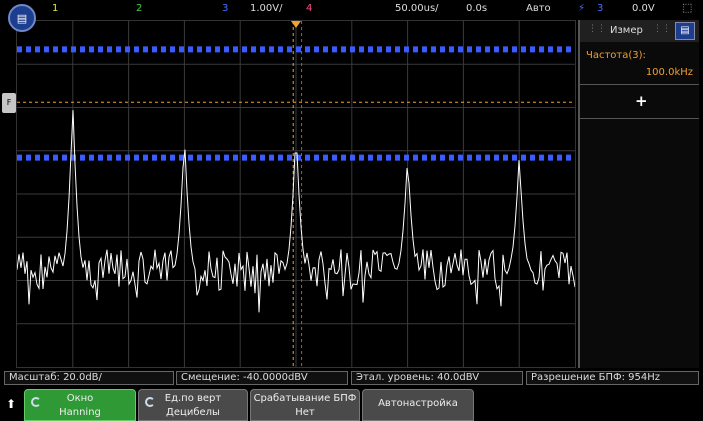  What do you see at coordinates (641, 101) in the screenshot?
I see `add-measurement-button: +` at bounding box center [641, 101].